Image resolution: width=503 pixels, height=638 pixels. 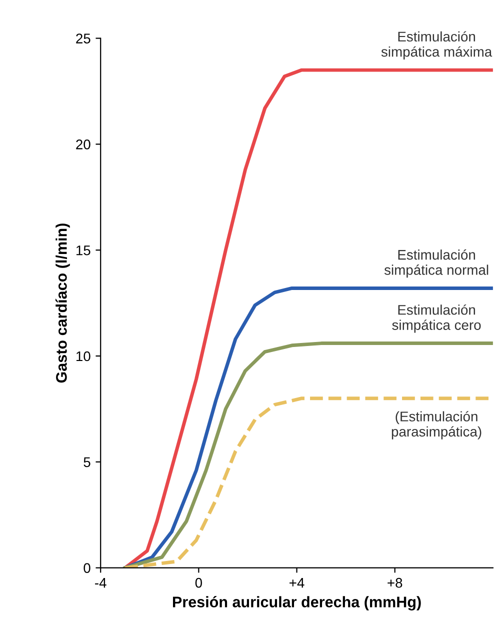 I want to click on y-tick-label: 20, so click(x=83, y=145).